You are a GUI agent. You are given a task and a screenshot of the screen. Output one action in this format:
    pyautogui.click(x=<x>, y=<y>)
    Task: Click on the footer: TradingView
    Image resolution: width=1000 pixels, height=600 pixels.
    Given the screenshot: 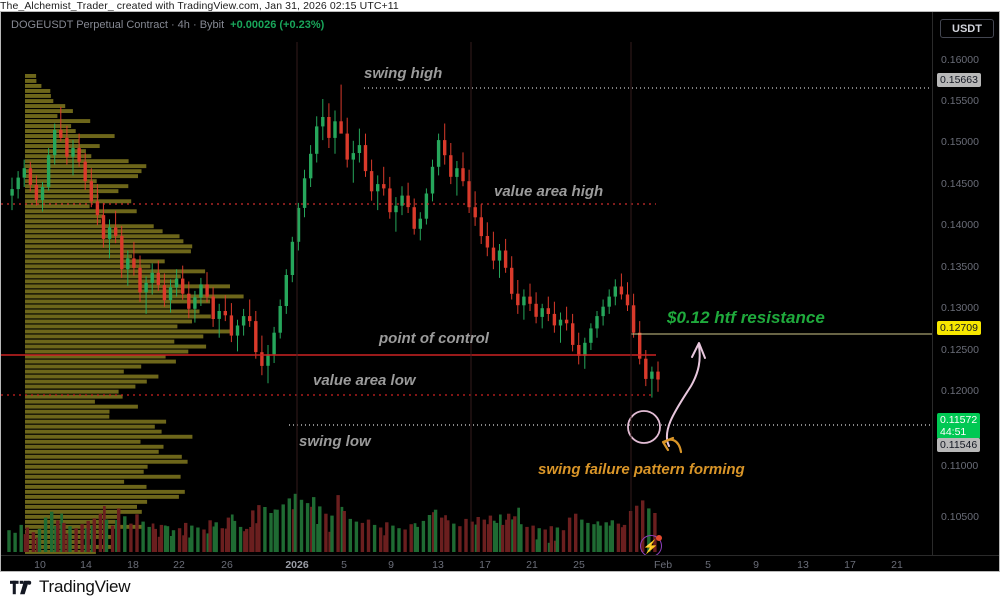 What is the action you would take?
    pyautogui.click(x=500, y=587)
    